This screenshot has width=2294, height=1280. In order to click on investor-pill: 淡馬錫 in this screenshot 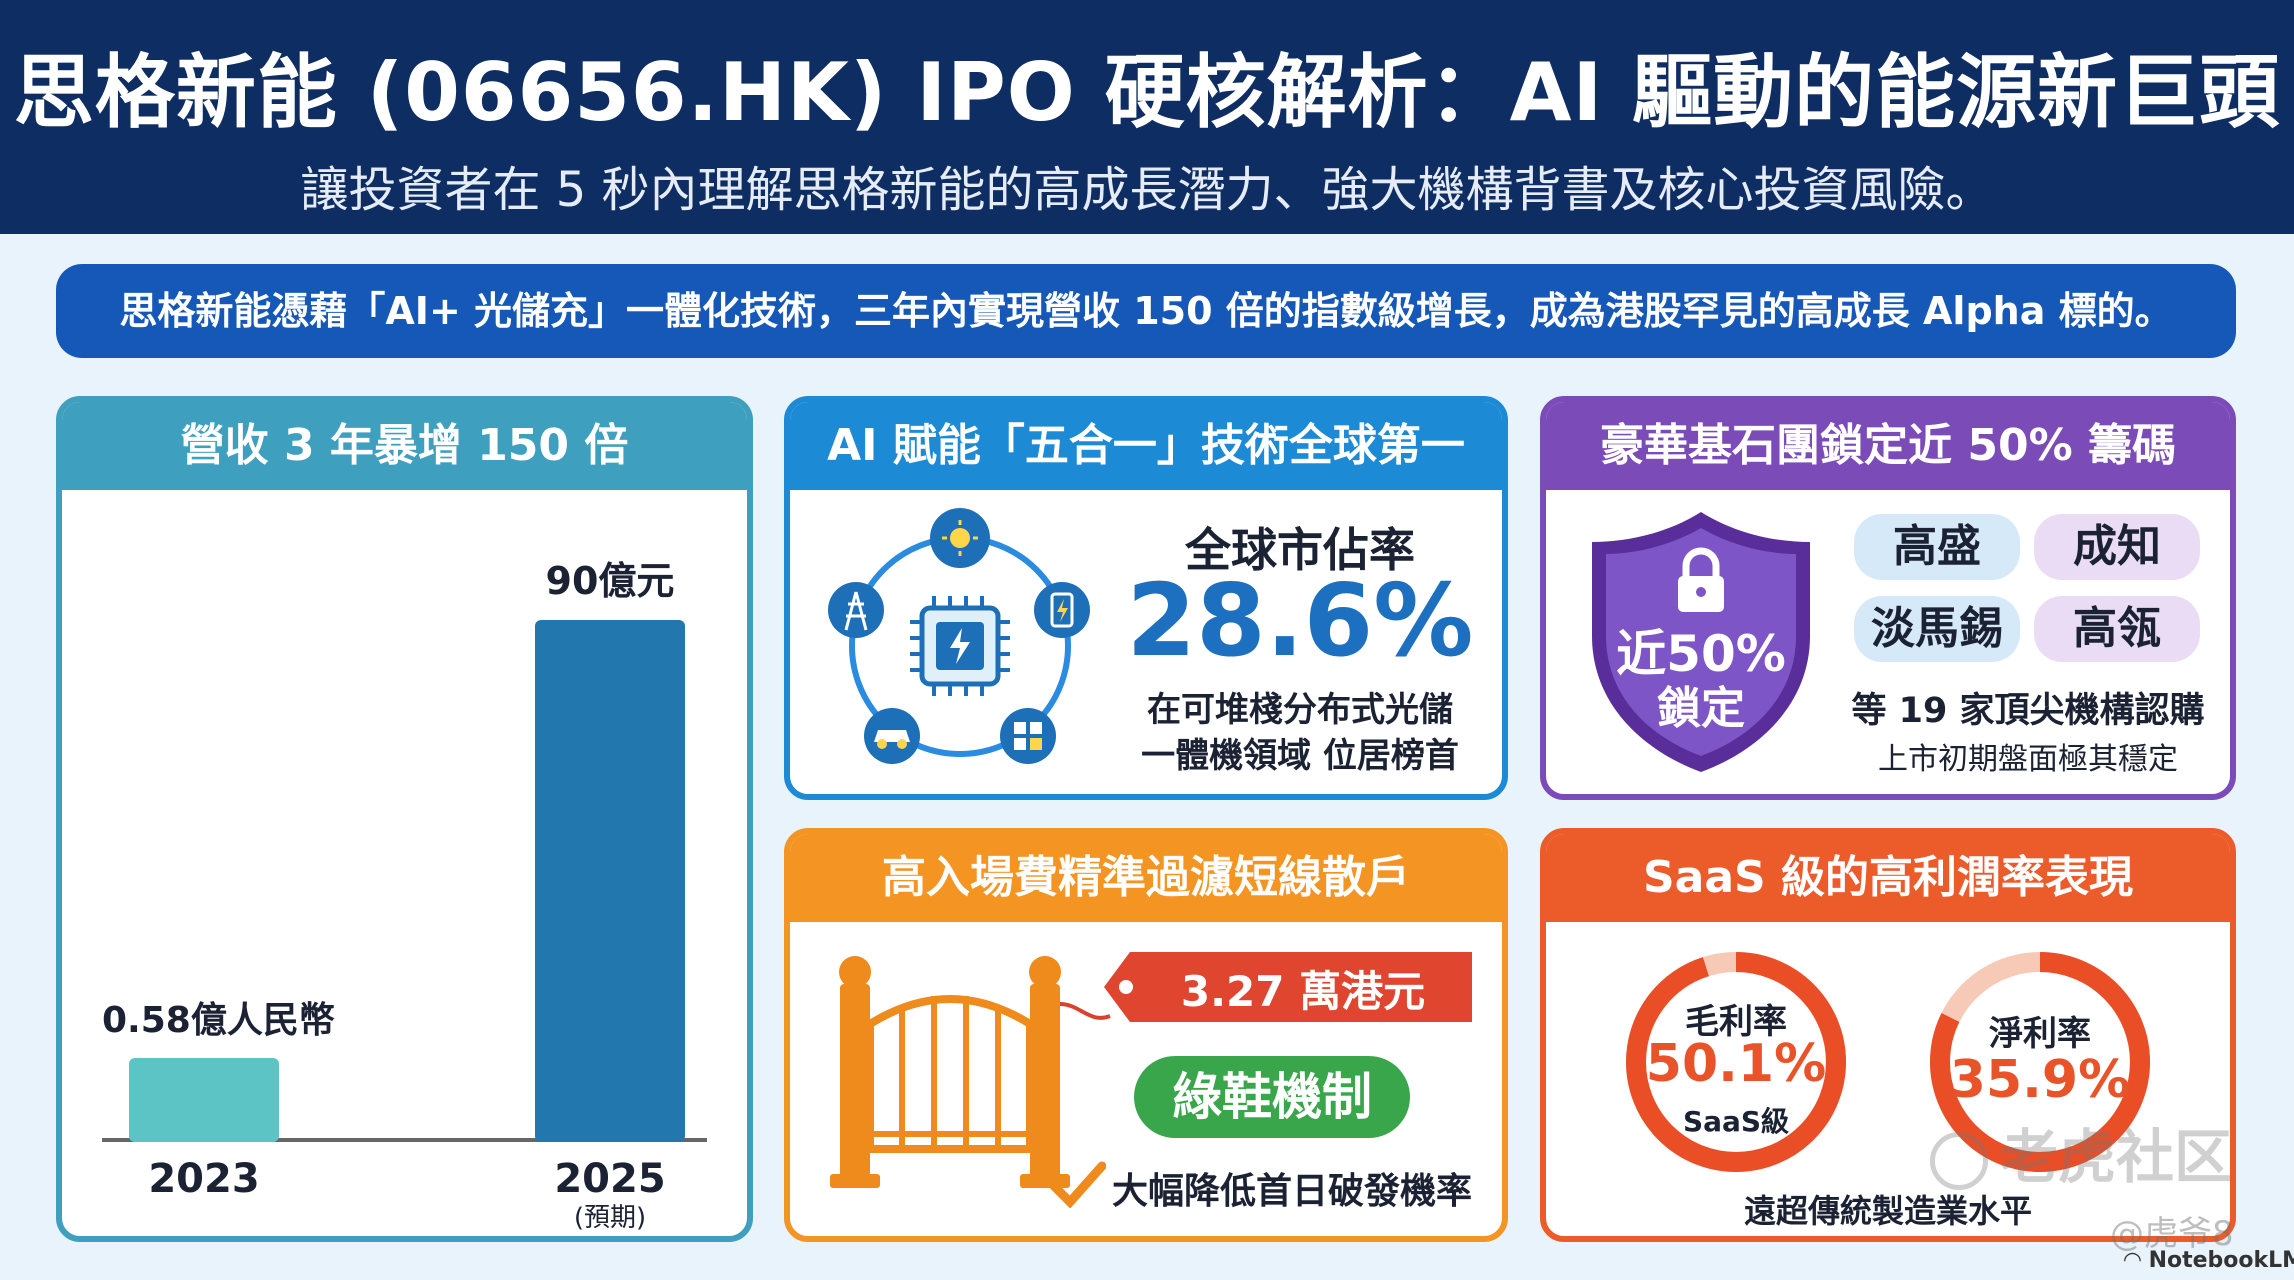, I will do `click(1937, 629)`.